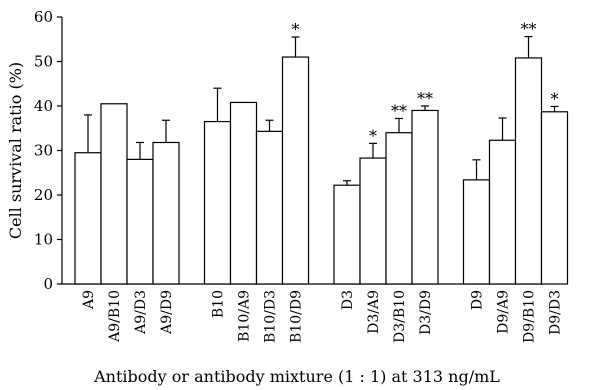 The image size is (594, 390). What do you see at coordinates (426, 312) in the screenshot?
I see `category-label: D3/D9` at bounding box center [426, 312].